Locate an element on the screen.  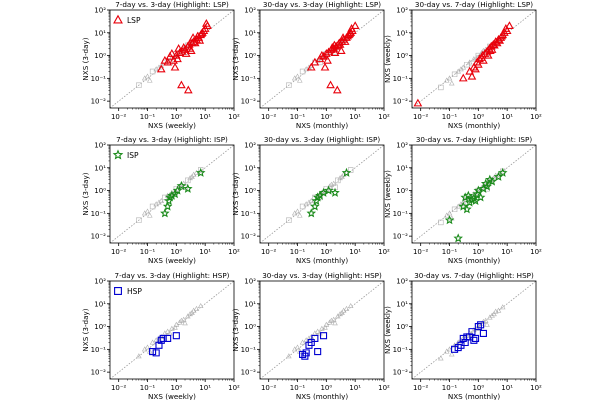
panel-title: 30-day vs. 3-day (Highlight: HSP) is located at coordinates (322, 275).